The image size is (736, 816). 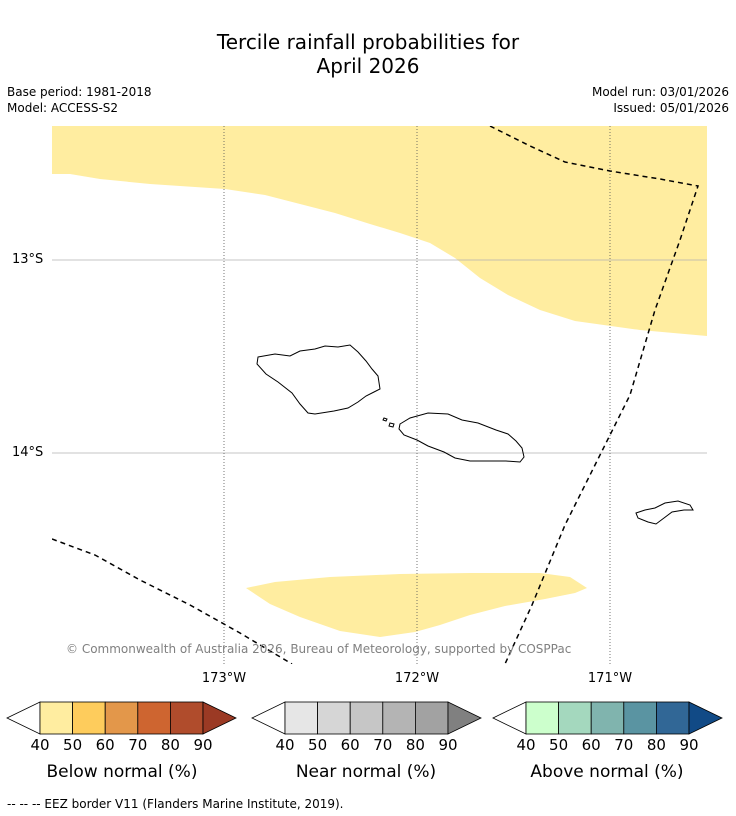 I want to click on colorbar-below-normal, so click(x=121, y=718).